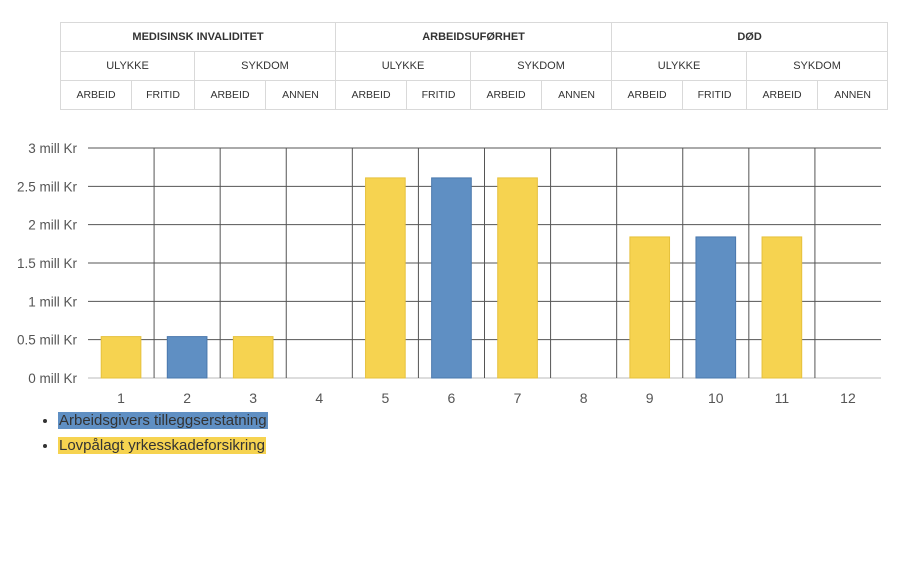 Image resolution: width=909 pixels, height=573 pixels. I want to click on y-tick-label: 0.5 mill Kr, so click(47, 340).